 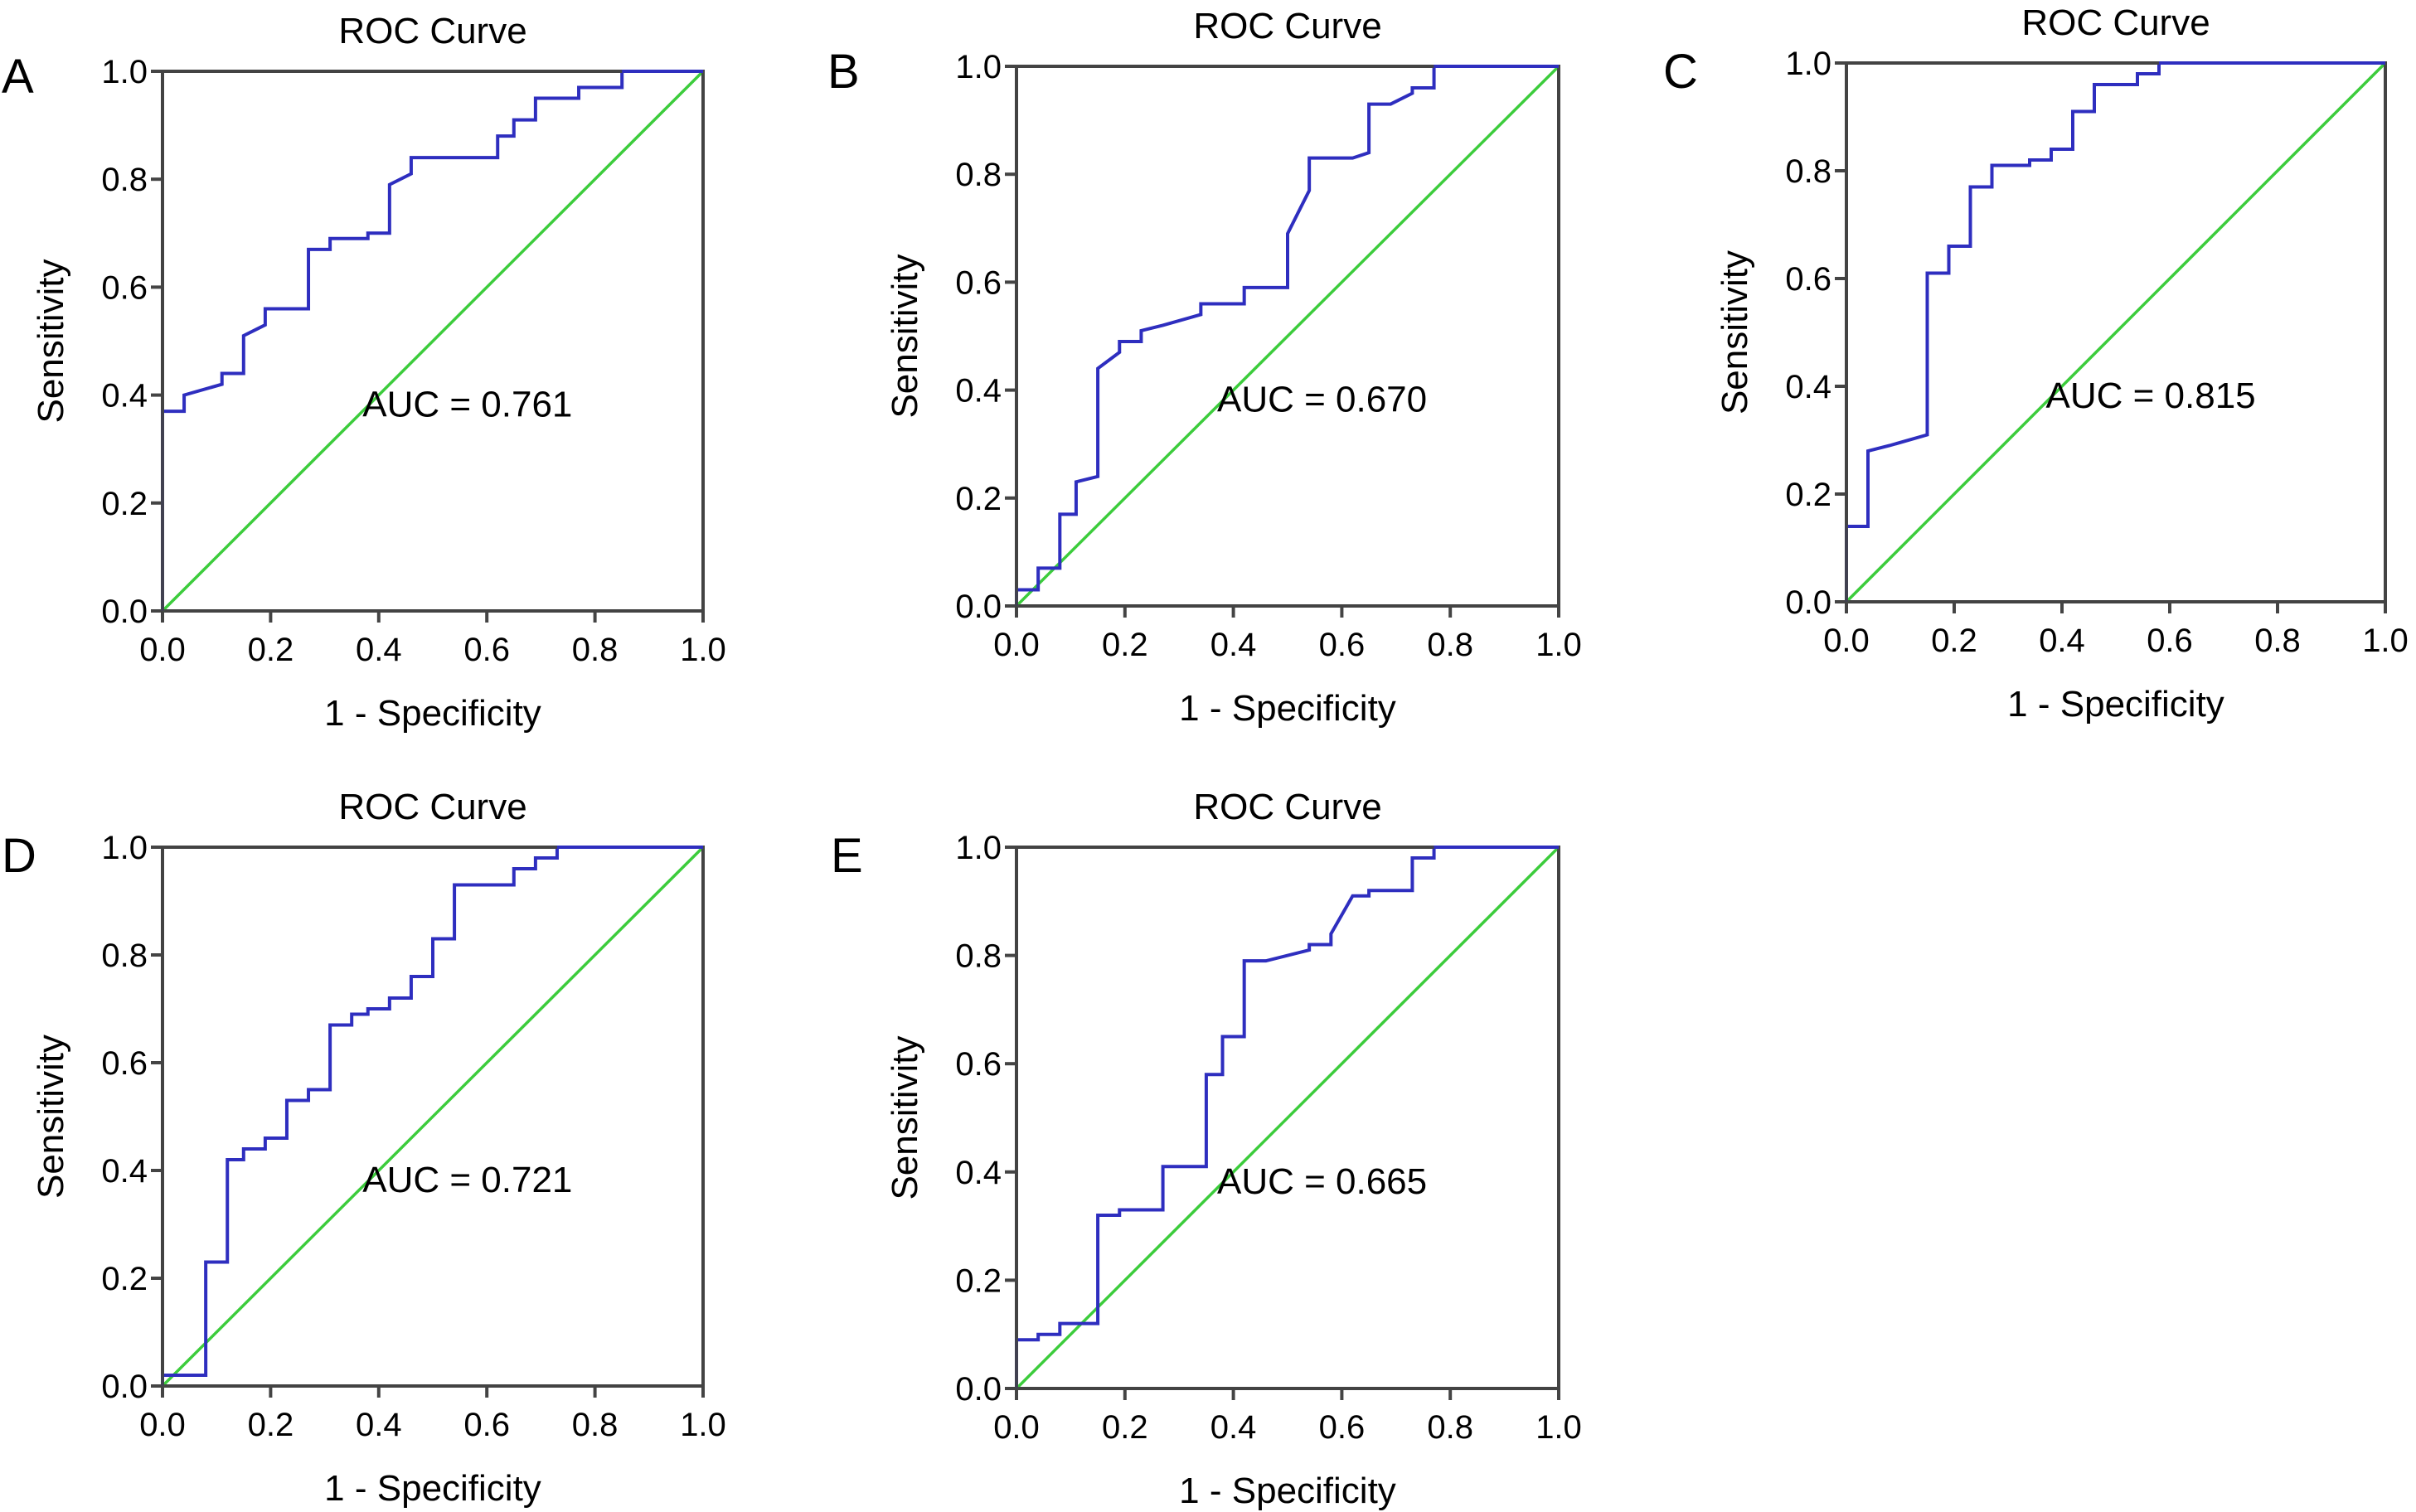 I want to click on auc-annotation: AUC = 0.670, so click(x=1322, y=400).